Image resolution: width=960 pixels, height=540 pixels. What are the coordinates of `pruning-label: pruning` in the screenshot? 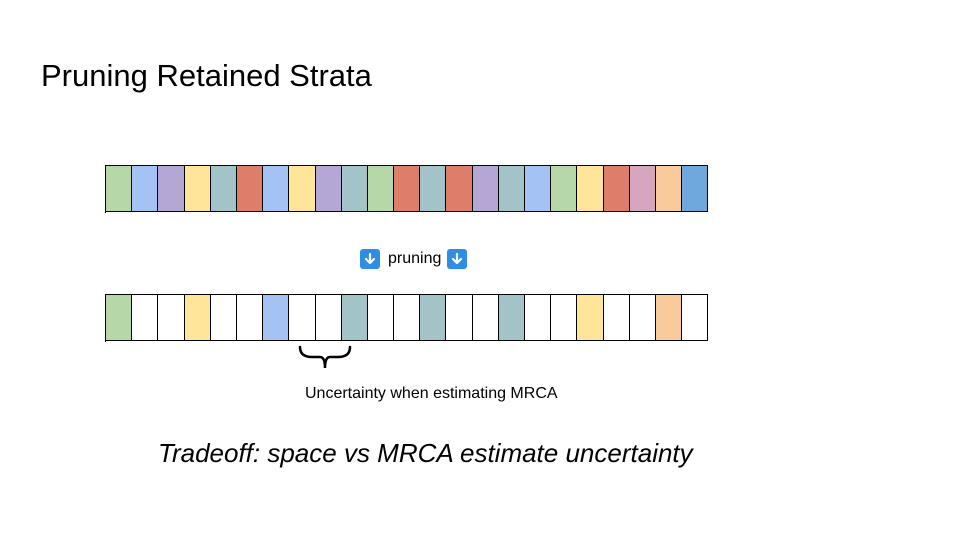 It's located at (415, 258).